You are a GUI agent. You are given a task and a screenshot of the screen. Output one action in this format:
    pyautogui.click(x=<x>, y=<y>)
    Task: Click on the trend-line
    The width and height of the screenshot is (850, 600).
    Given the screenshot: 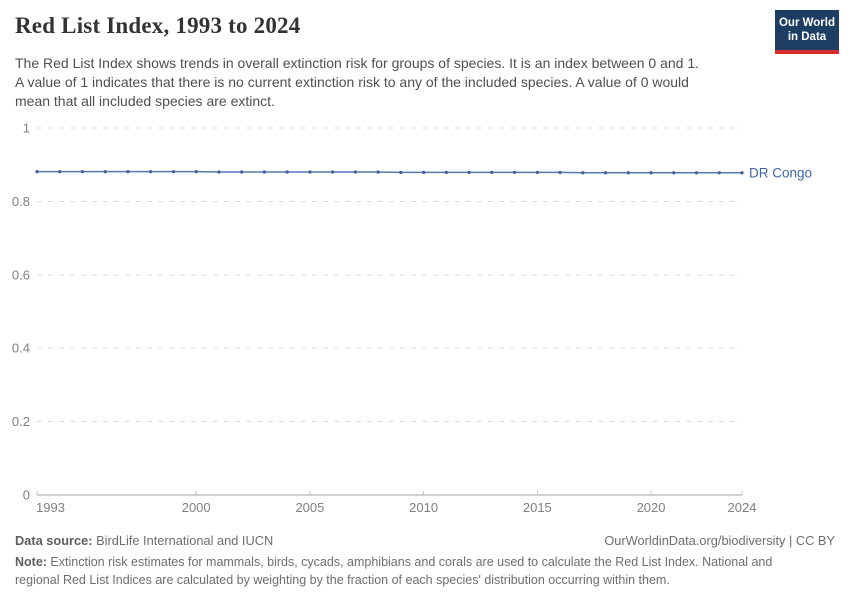 What is the action you would take?
    pyautogui.click(x=389, y=172)
    